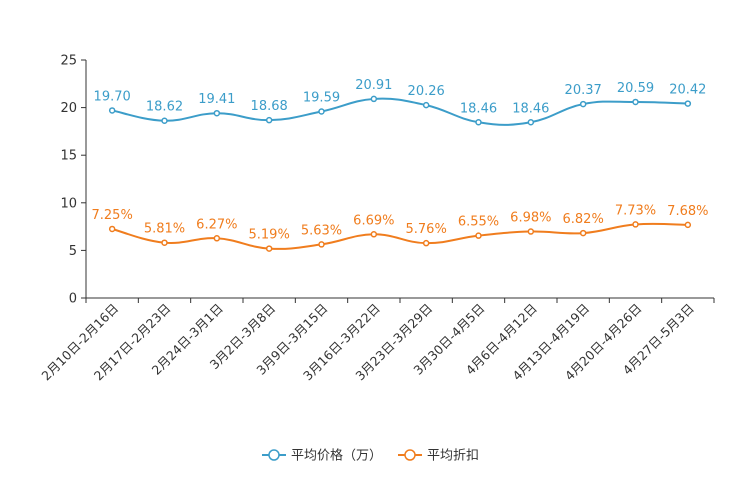 This screenshot has width=744, height=496. What do you see at coordinates (112, 215) in the screenshot?
I see `data-label: 7.25%` at bounding box center [112, 215].